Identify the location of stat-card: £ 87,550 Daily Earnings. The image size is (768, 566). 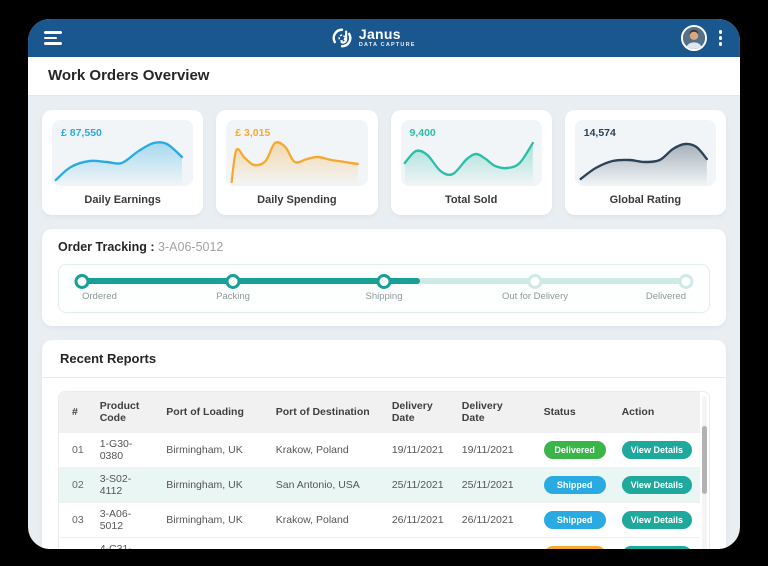
(123, 162).